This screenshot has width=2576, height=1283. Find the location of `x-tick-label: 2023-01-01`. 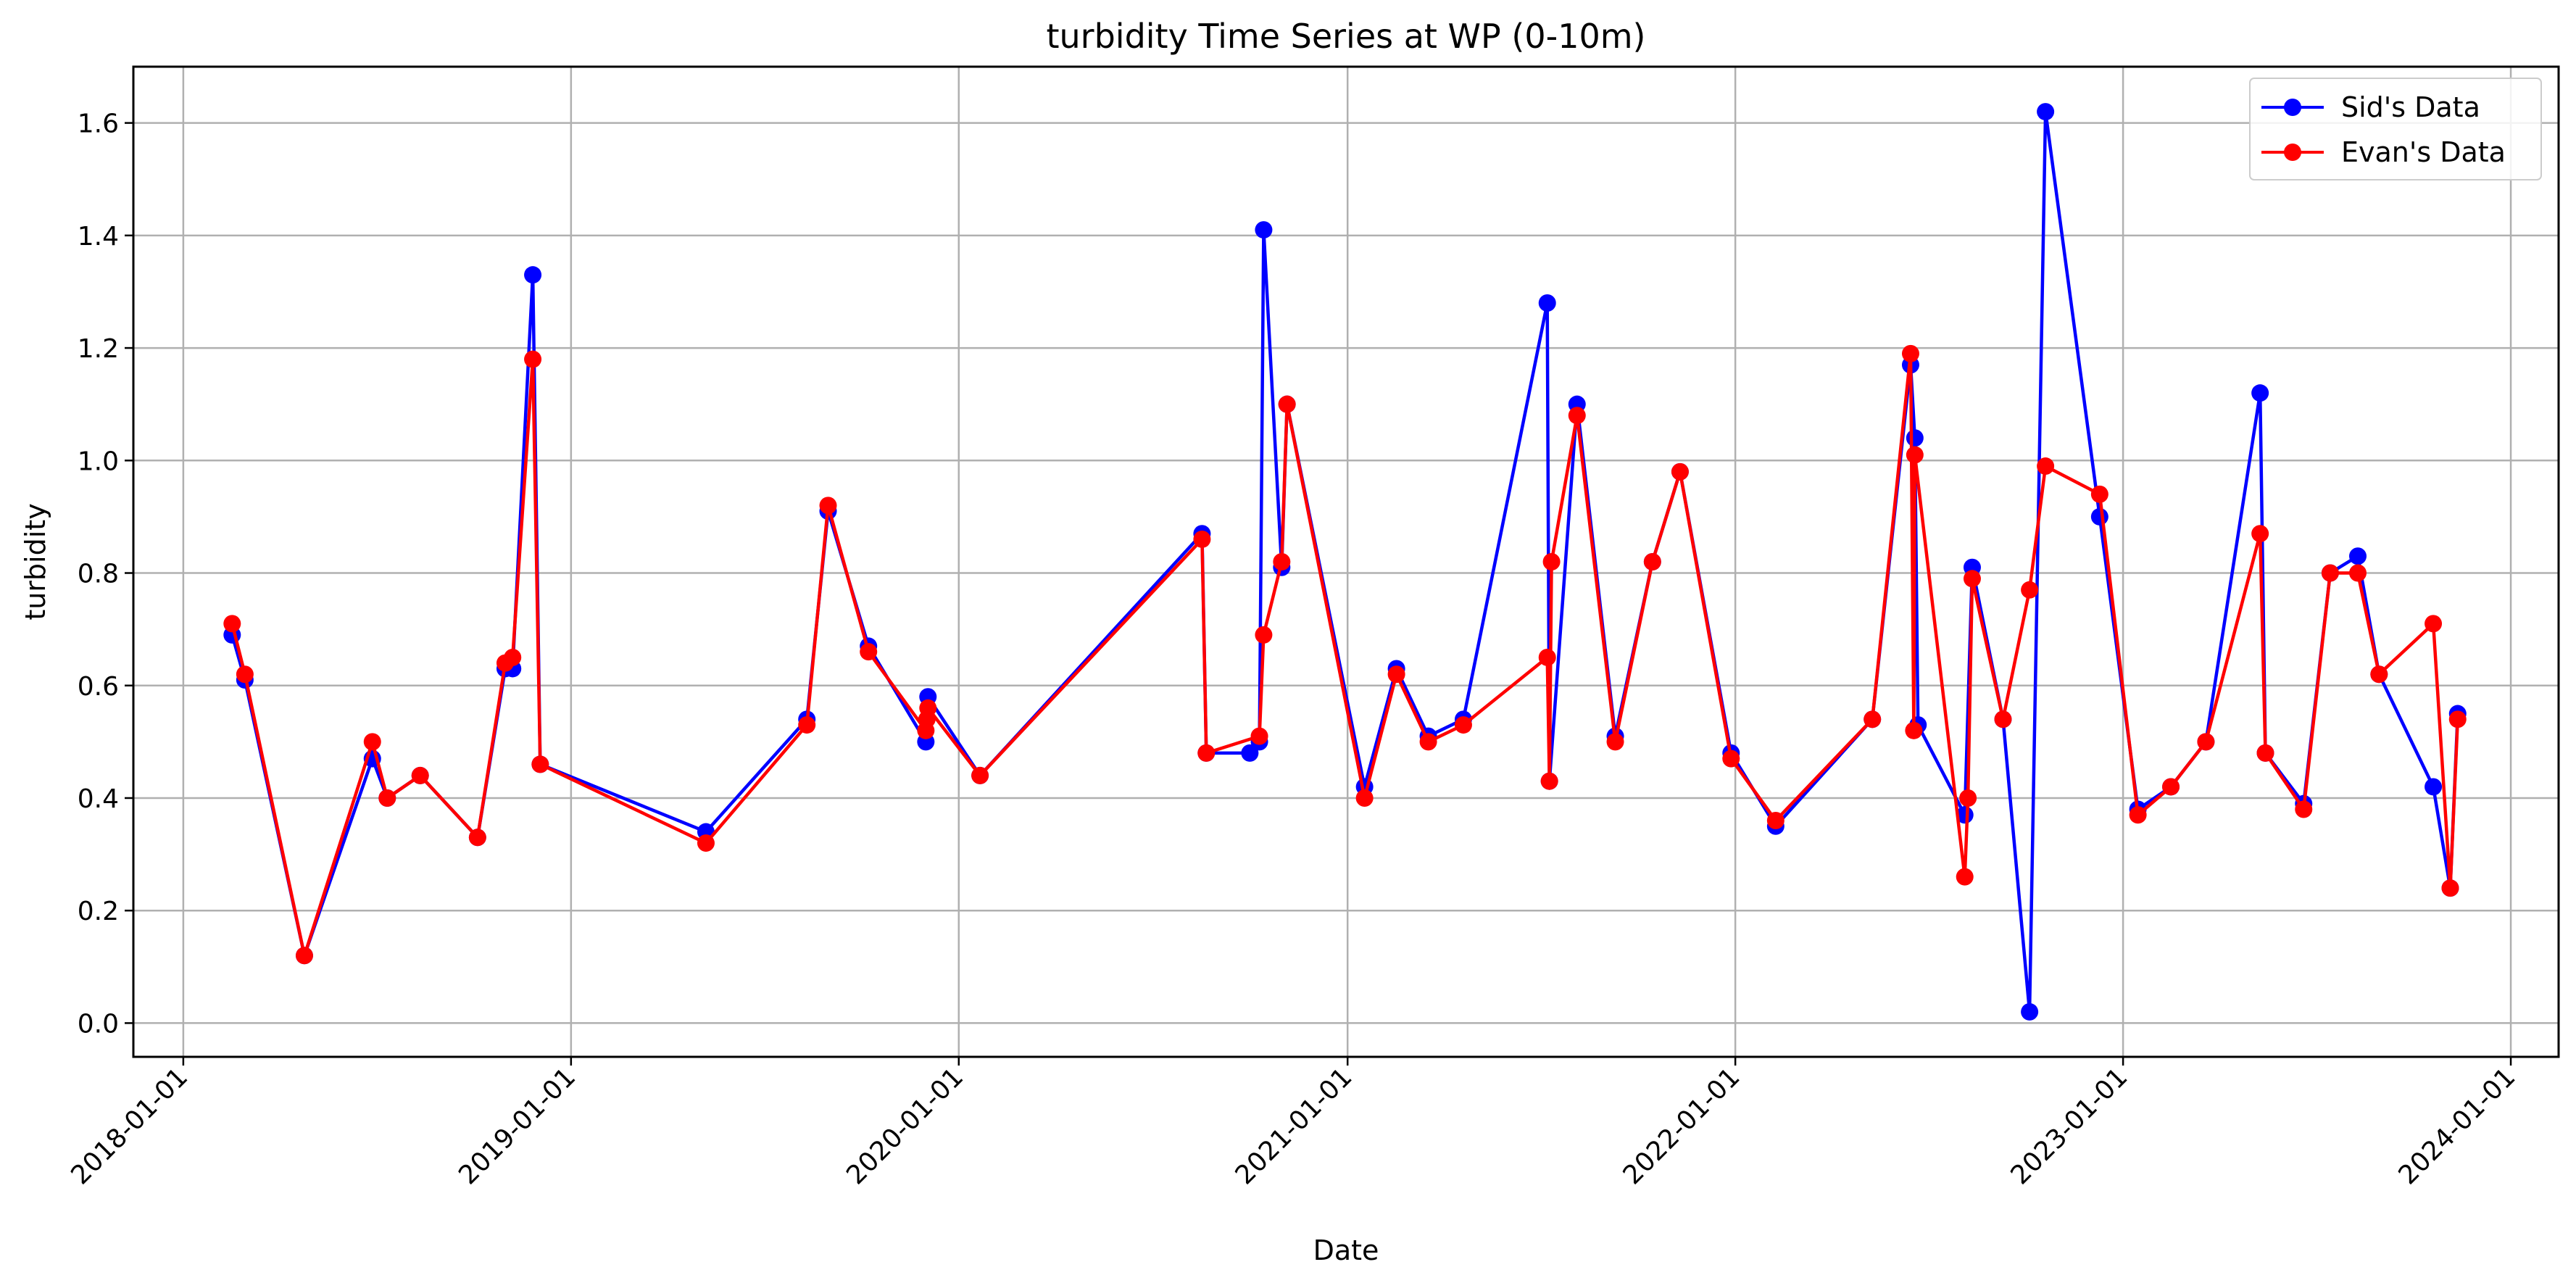

x-tick-label: 2023-01-01 is located at coordinates (2070, 1126).